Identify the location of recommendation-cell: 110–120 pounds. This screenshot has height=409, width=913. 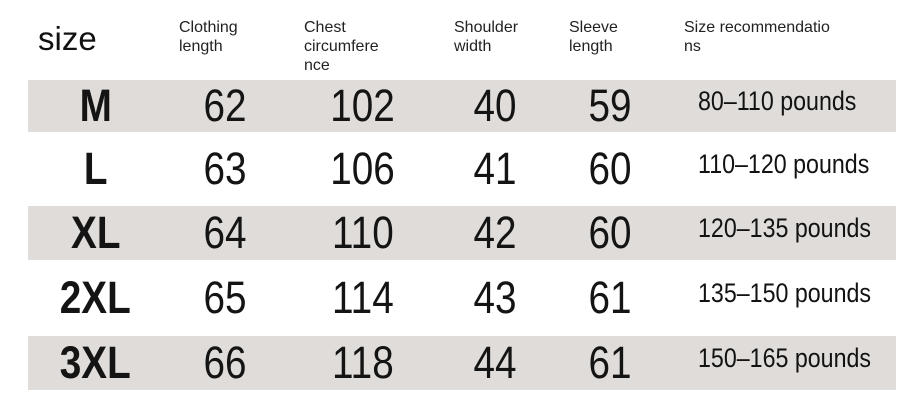
(782, 169).